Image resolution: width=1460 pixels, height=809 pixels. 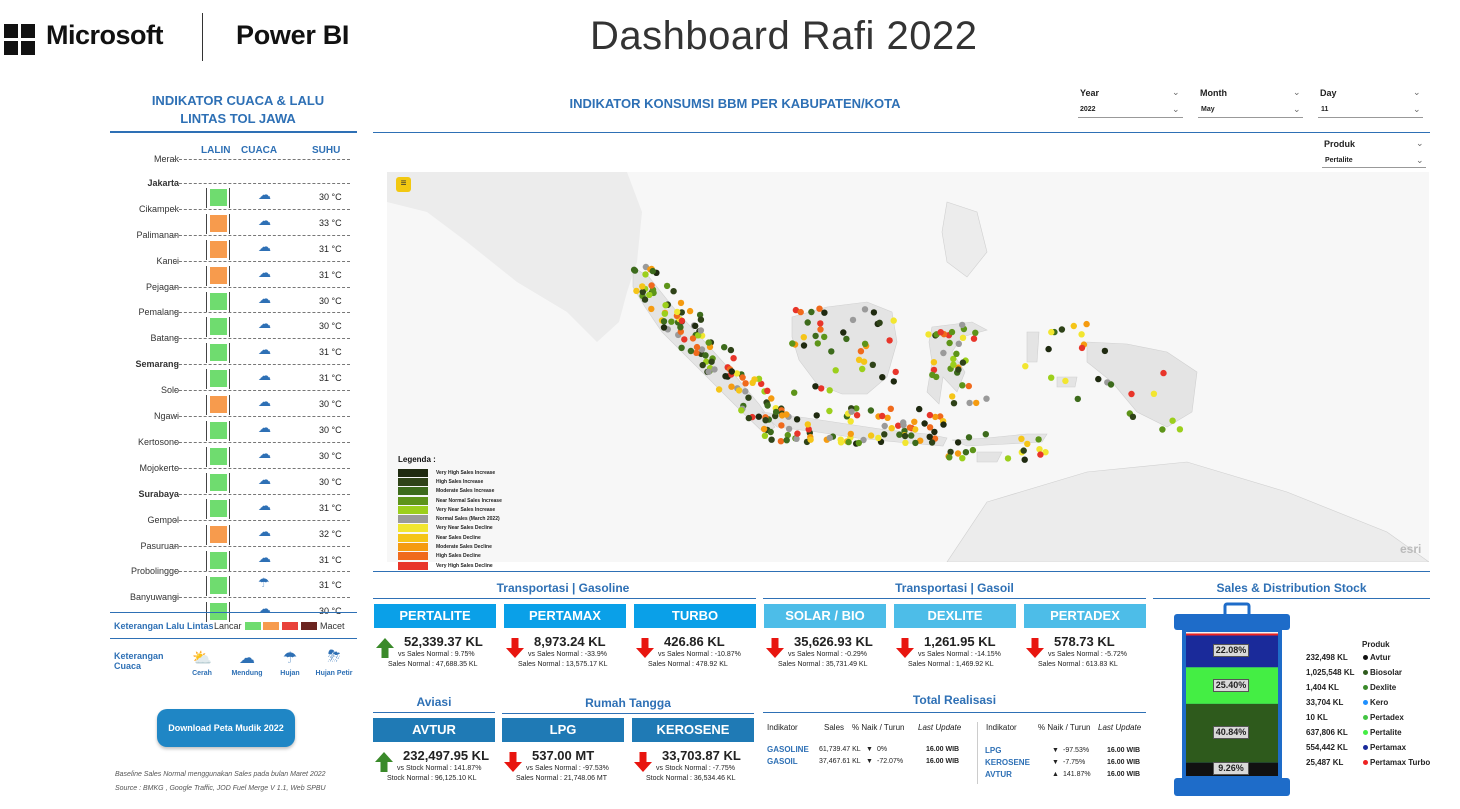 What do you see at coordinates (403, 184) in the screenshot?
I see `map-menu-button: ≡` at bounding box center [403, 184].